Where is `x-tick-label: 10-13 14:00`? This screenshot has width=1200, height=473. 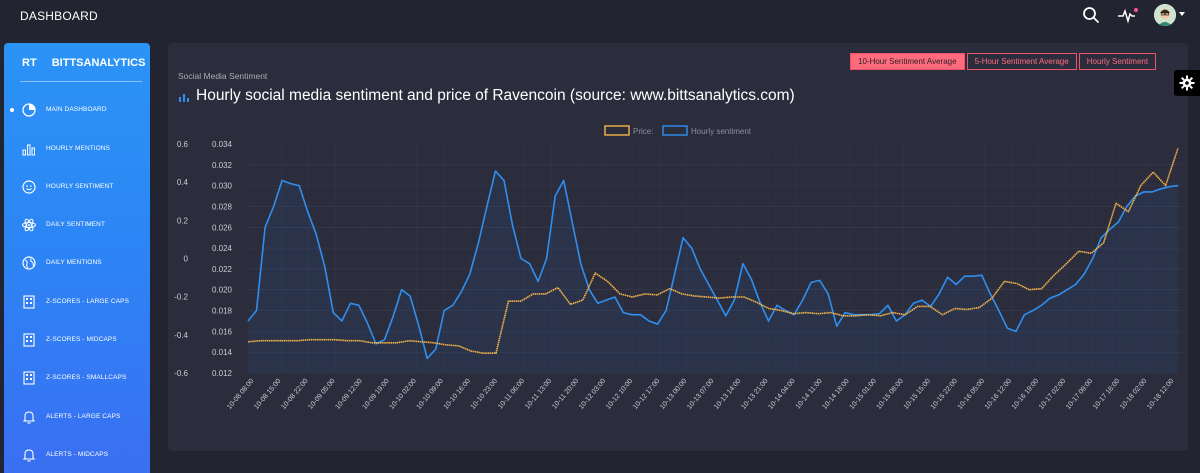
x-tick-label: 10-13 14:00 is located at coordinates (727, 394).